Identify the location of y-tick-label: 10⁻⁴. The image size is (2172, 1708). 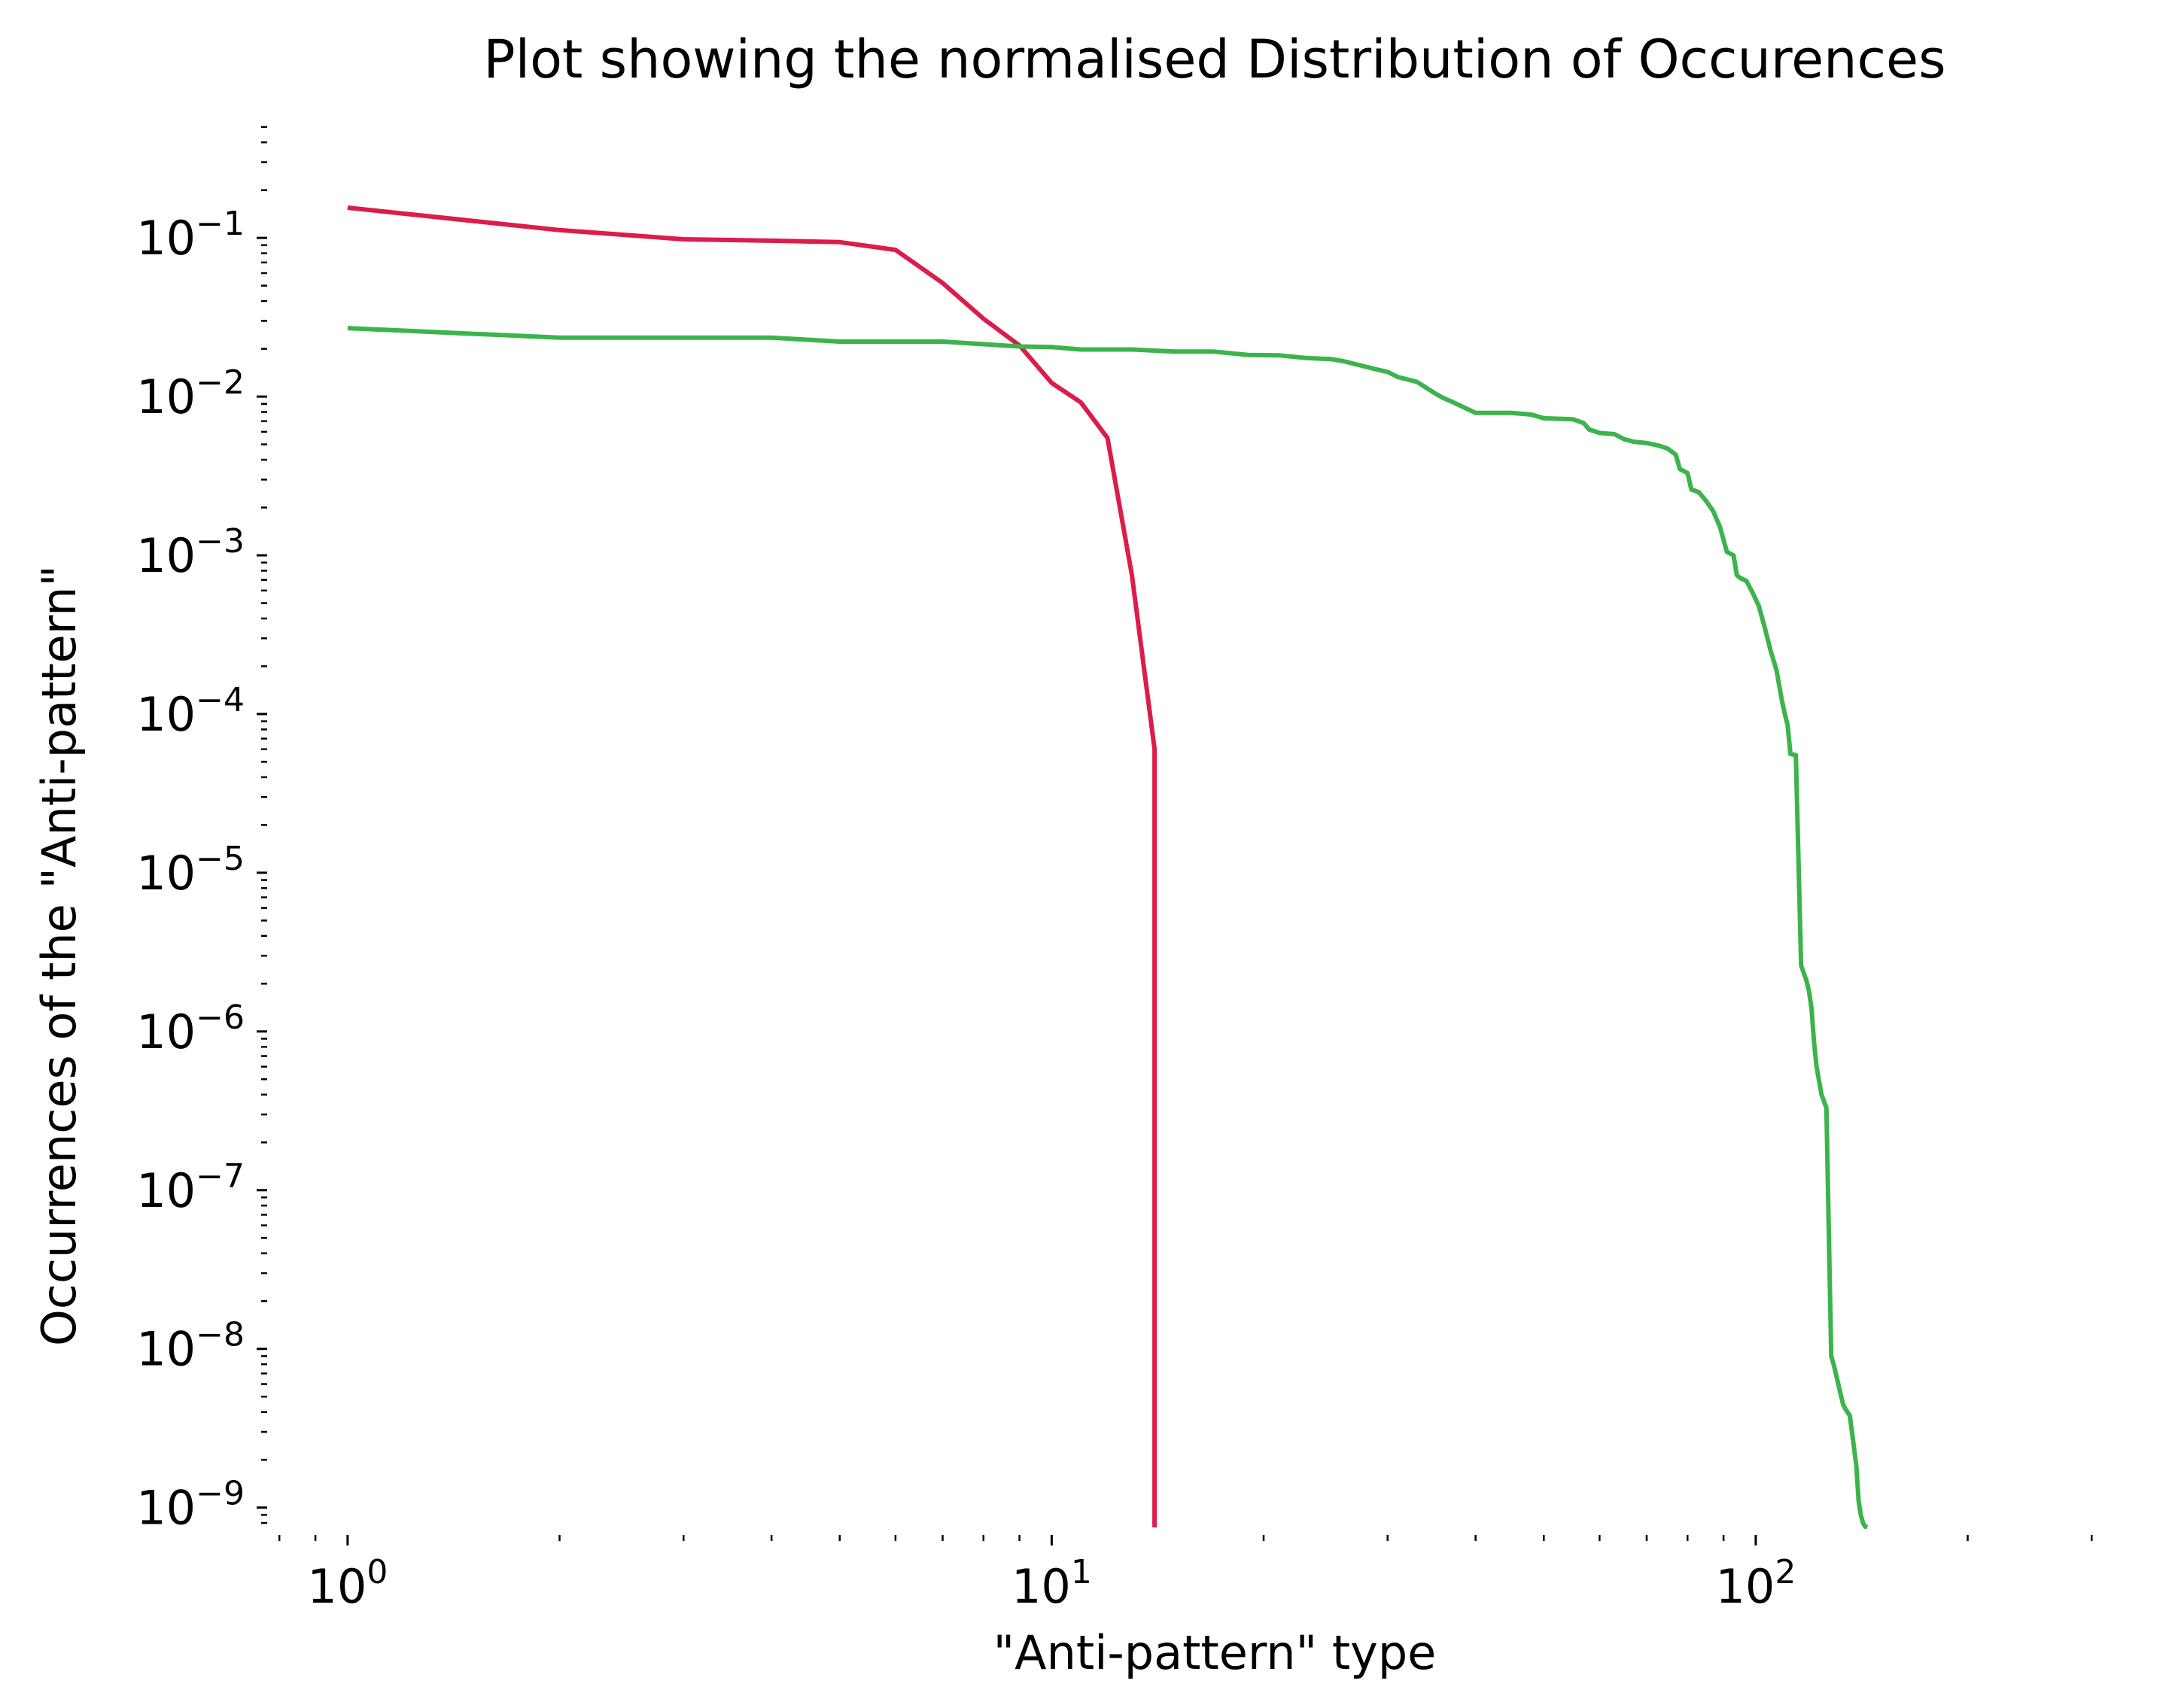
(191, 711).